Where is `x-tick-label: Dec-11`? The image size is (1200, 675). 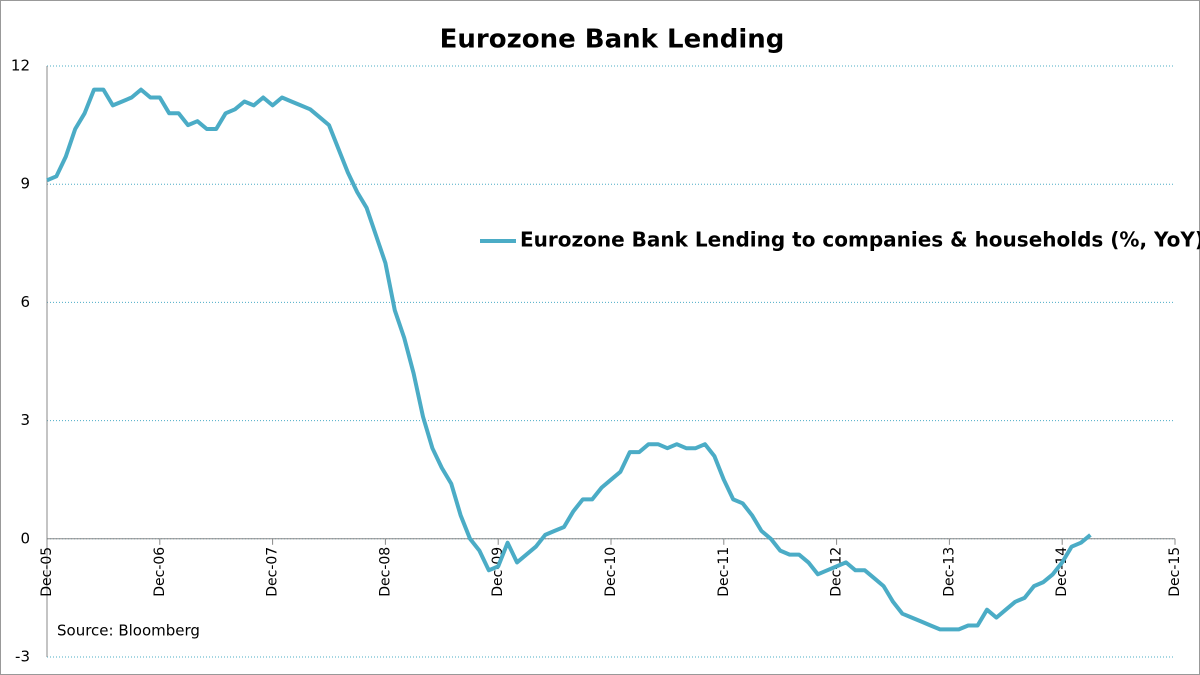 x-tick-label: Dec-11 is located at coordinates (724, 572).